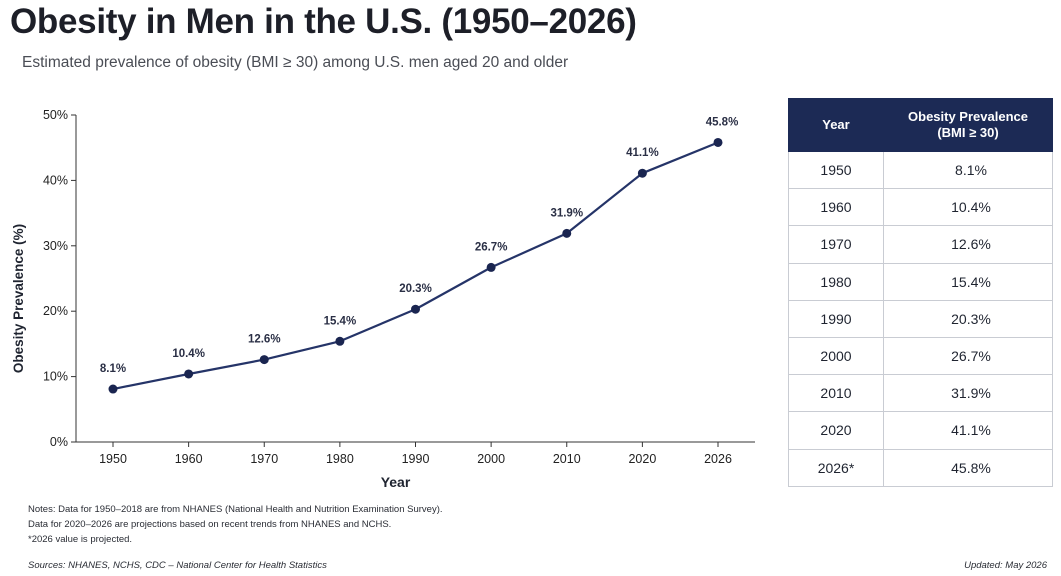 The image size is (1061, 576). What do you see at coordinates (836, 244) in the screenshot?
I see `table-cell-year: 1970` at bounding box center [836, 244].